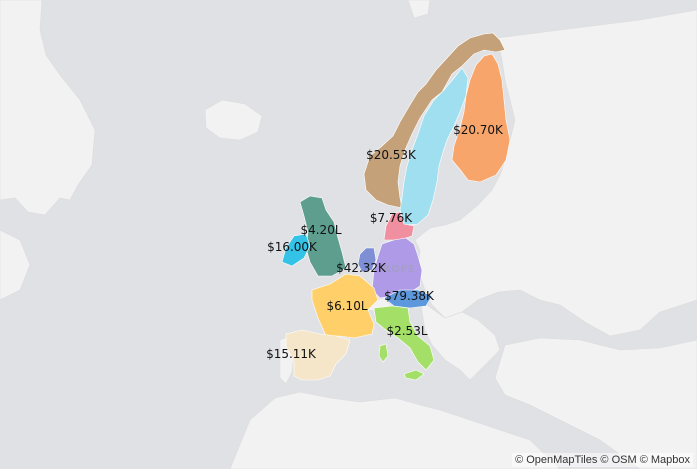  I want to click on label-norway: $20.53K, so click(391, 155).